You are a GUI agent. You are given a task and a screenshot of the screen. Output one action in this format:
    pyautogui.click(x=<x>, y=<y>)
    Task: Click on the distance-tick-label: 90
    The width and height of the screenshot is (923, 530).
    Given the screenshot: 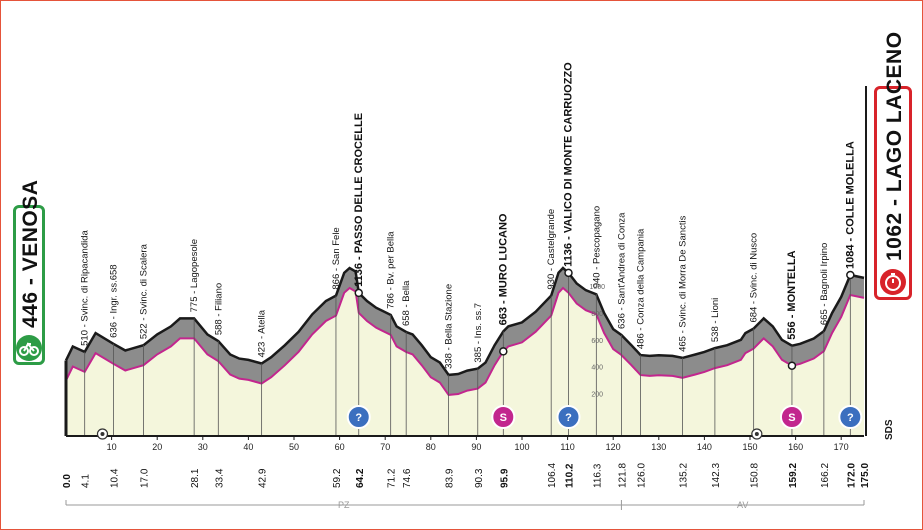 What is the action you would take?
    pyautogui.click(x=476, y=447)
    